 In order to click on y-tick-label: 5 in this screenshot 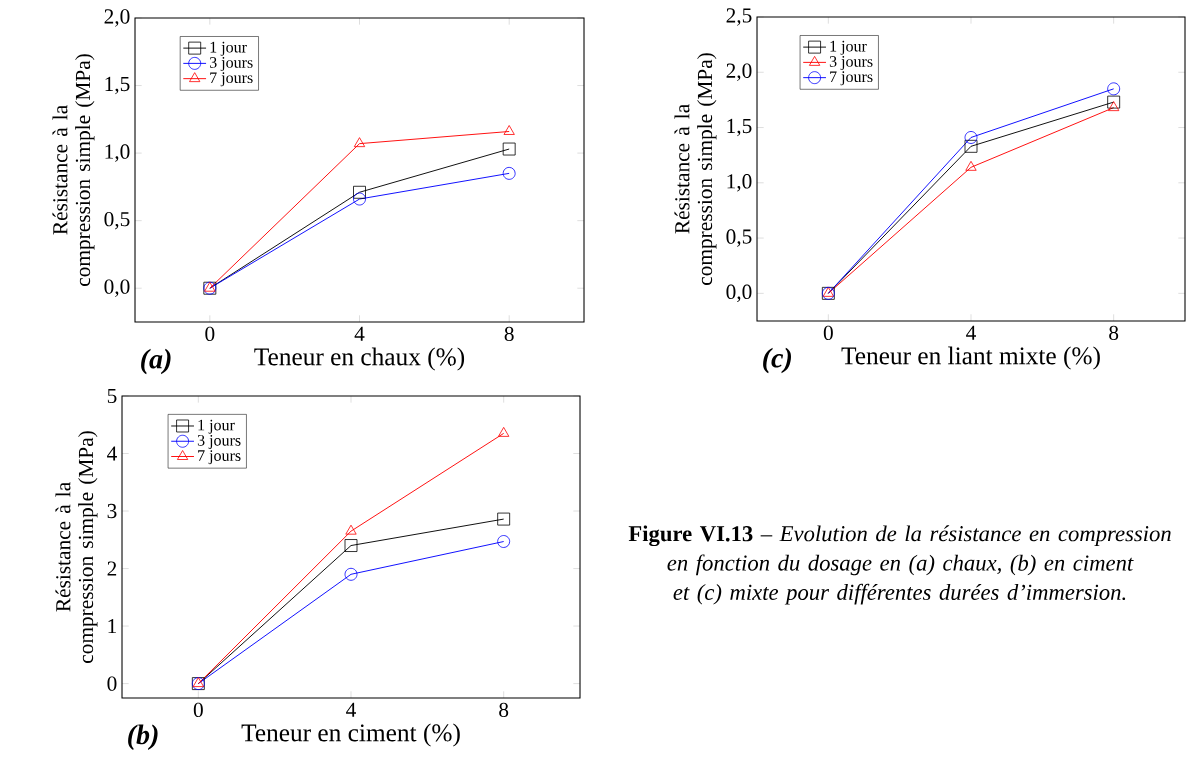, I will do `click(112, 396)`.